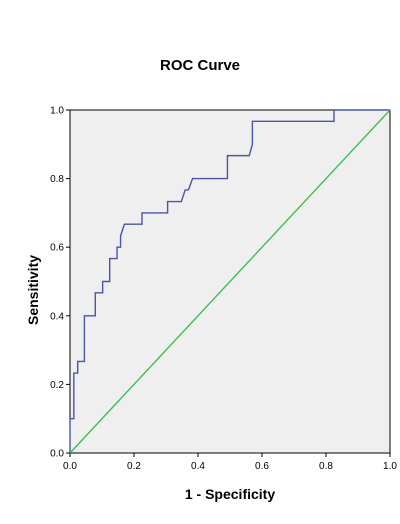 Image resolution: width=400 pixels, height=524 pixels. I want to click on x-tick-label: 0.8, so click(326, 466).